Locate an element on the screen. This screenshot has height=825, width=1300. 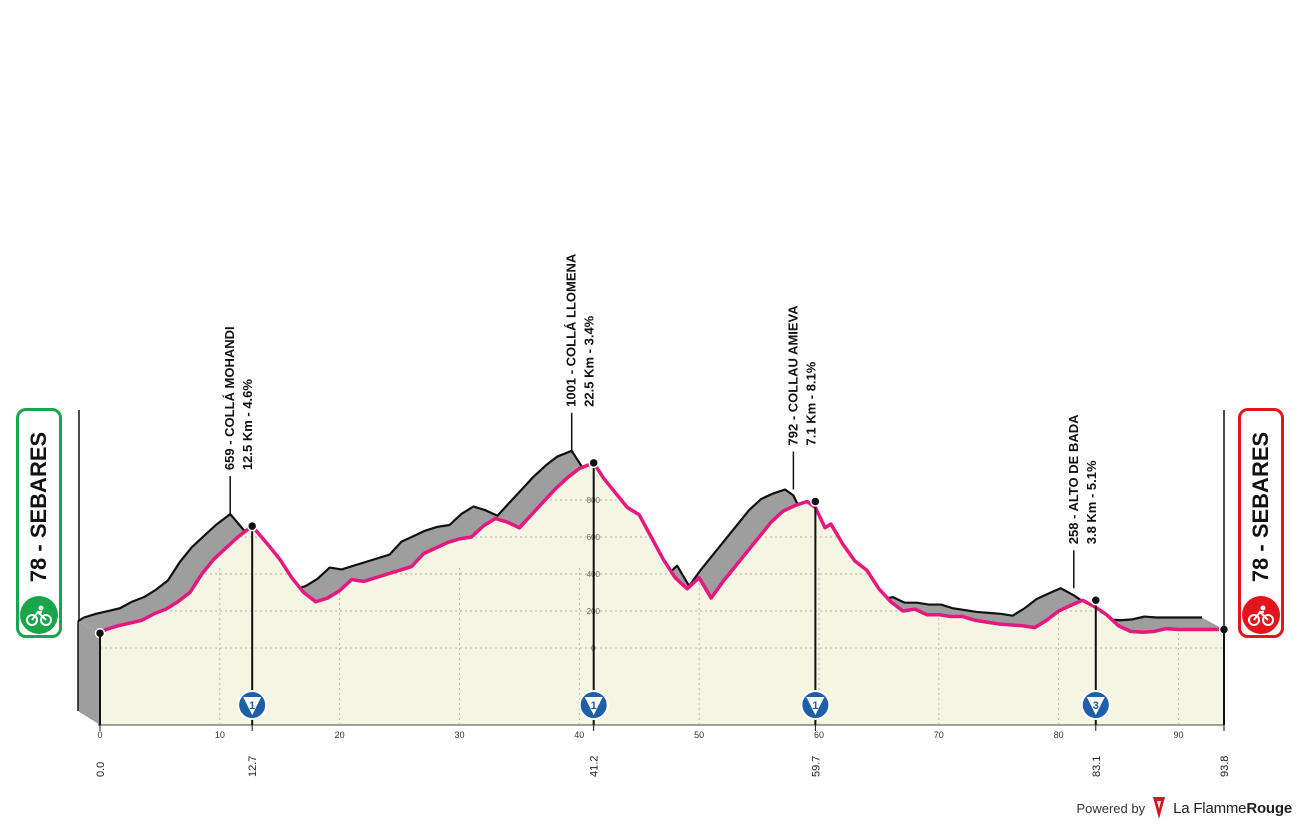
climb-name-label: 792 - COLLAU AMIEVA is located at coordinates (792, 375).